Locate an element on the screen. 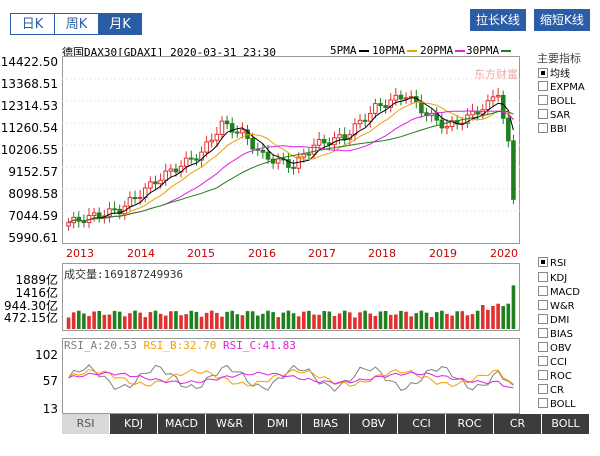 This screenshot has height=456, width=600. sub-ind-rsi: RSI is located at coordinates (552, 263).